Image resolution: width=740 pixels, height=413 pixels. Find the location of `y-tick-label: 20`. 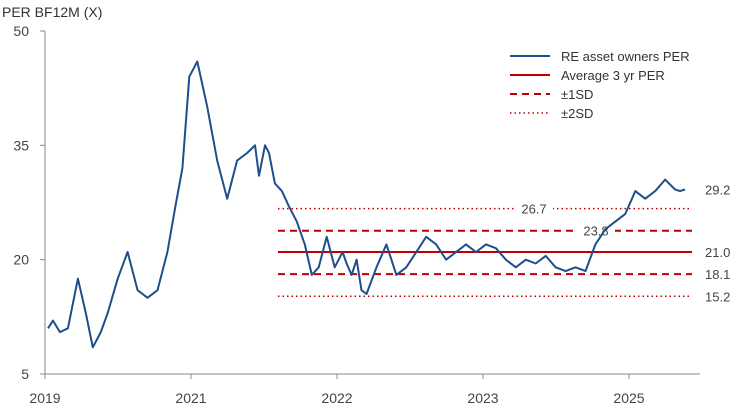

y-tick-label: 20 is located at coordinates (21, 260).